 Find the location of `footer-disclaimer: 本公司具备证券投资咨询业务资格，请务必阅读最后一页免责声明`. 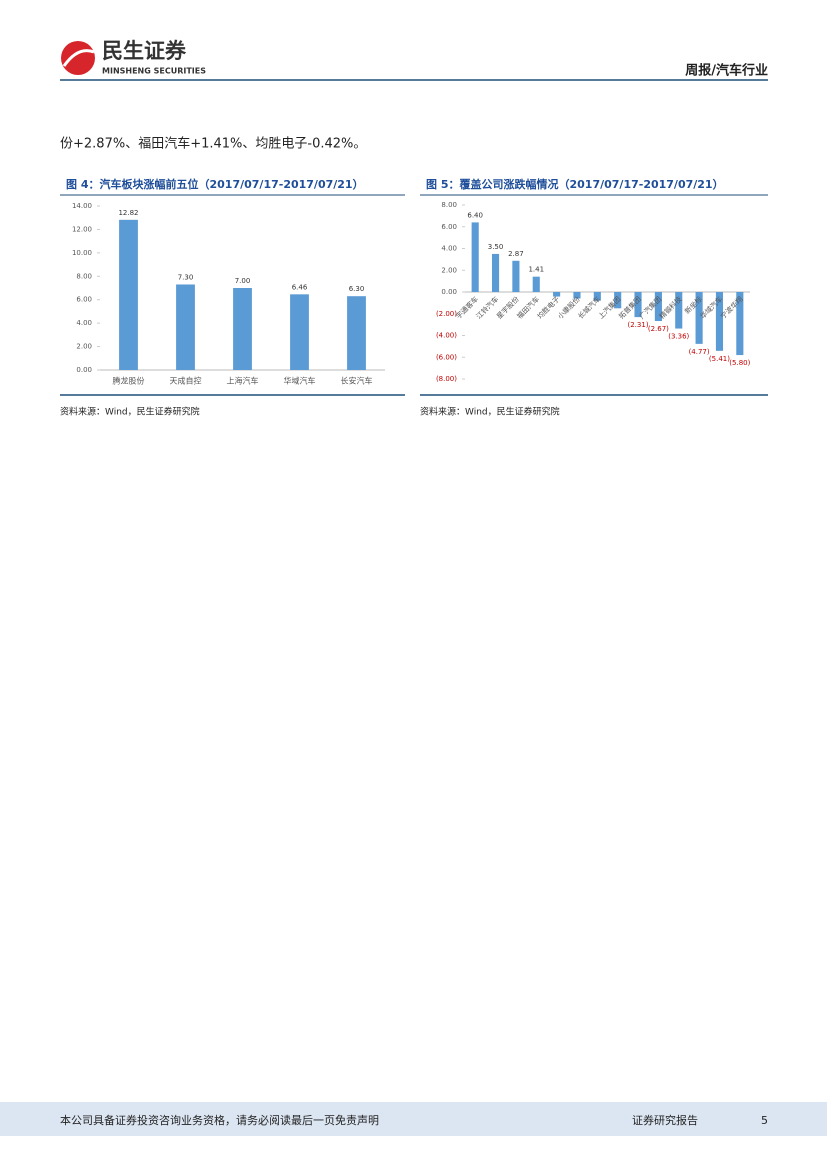

footer-disclaimer: 本公司具备证券投资咨询业务资格，请务必阅读最后一页免责声明 is located at coordinates (219, 1120).